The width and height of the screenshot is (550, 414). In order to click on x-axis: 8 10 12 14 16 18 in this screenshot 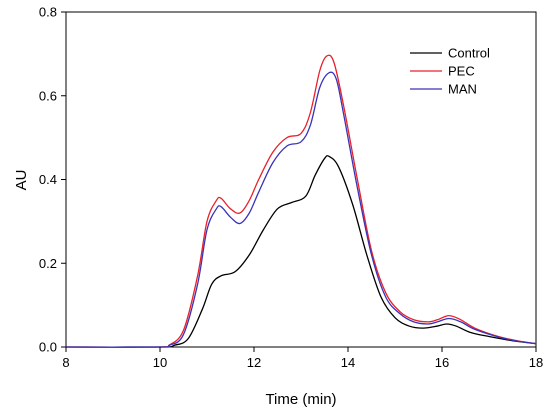, I will do `click(302, 358)`.